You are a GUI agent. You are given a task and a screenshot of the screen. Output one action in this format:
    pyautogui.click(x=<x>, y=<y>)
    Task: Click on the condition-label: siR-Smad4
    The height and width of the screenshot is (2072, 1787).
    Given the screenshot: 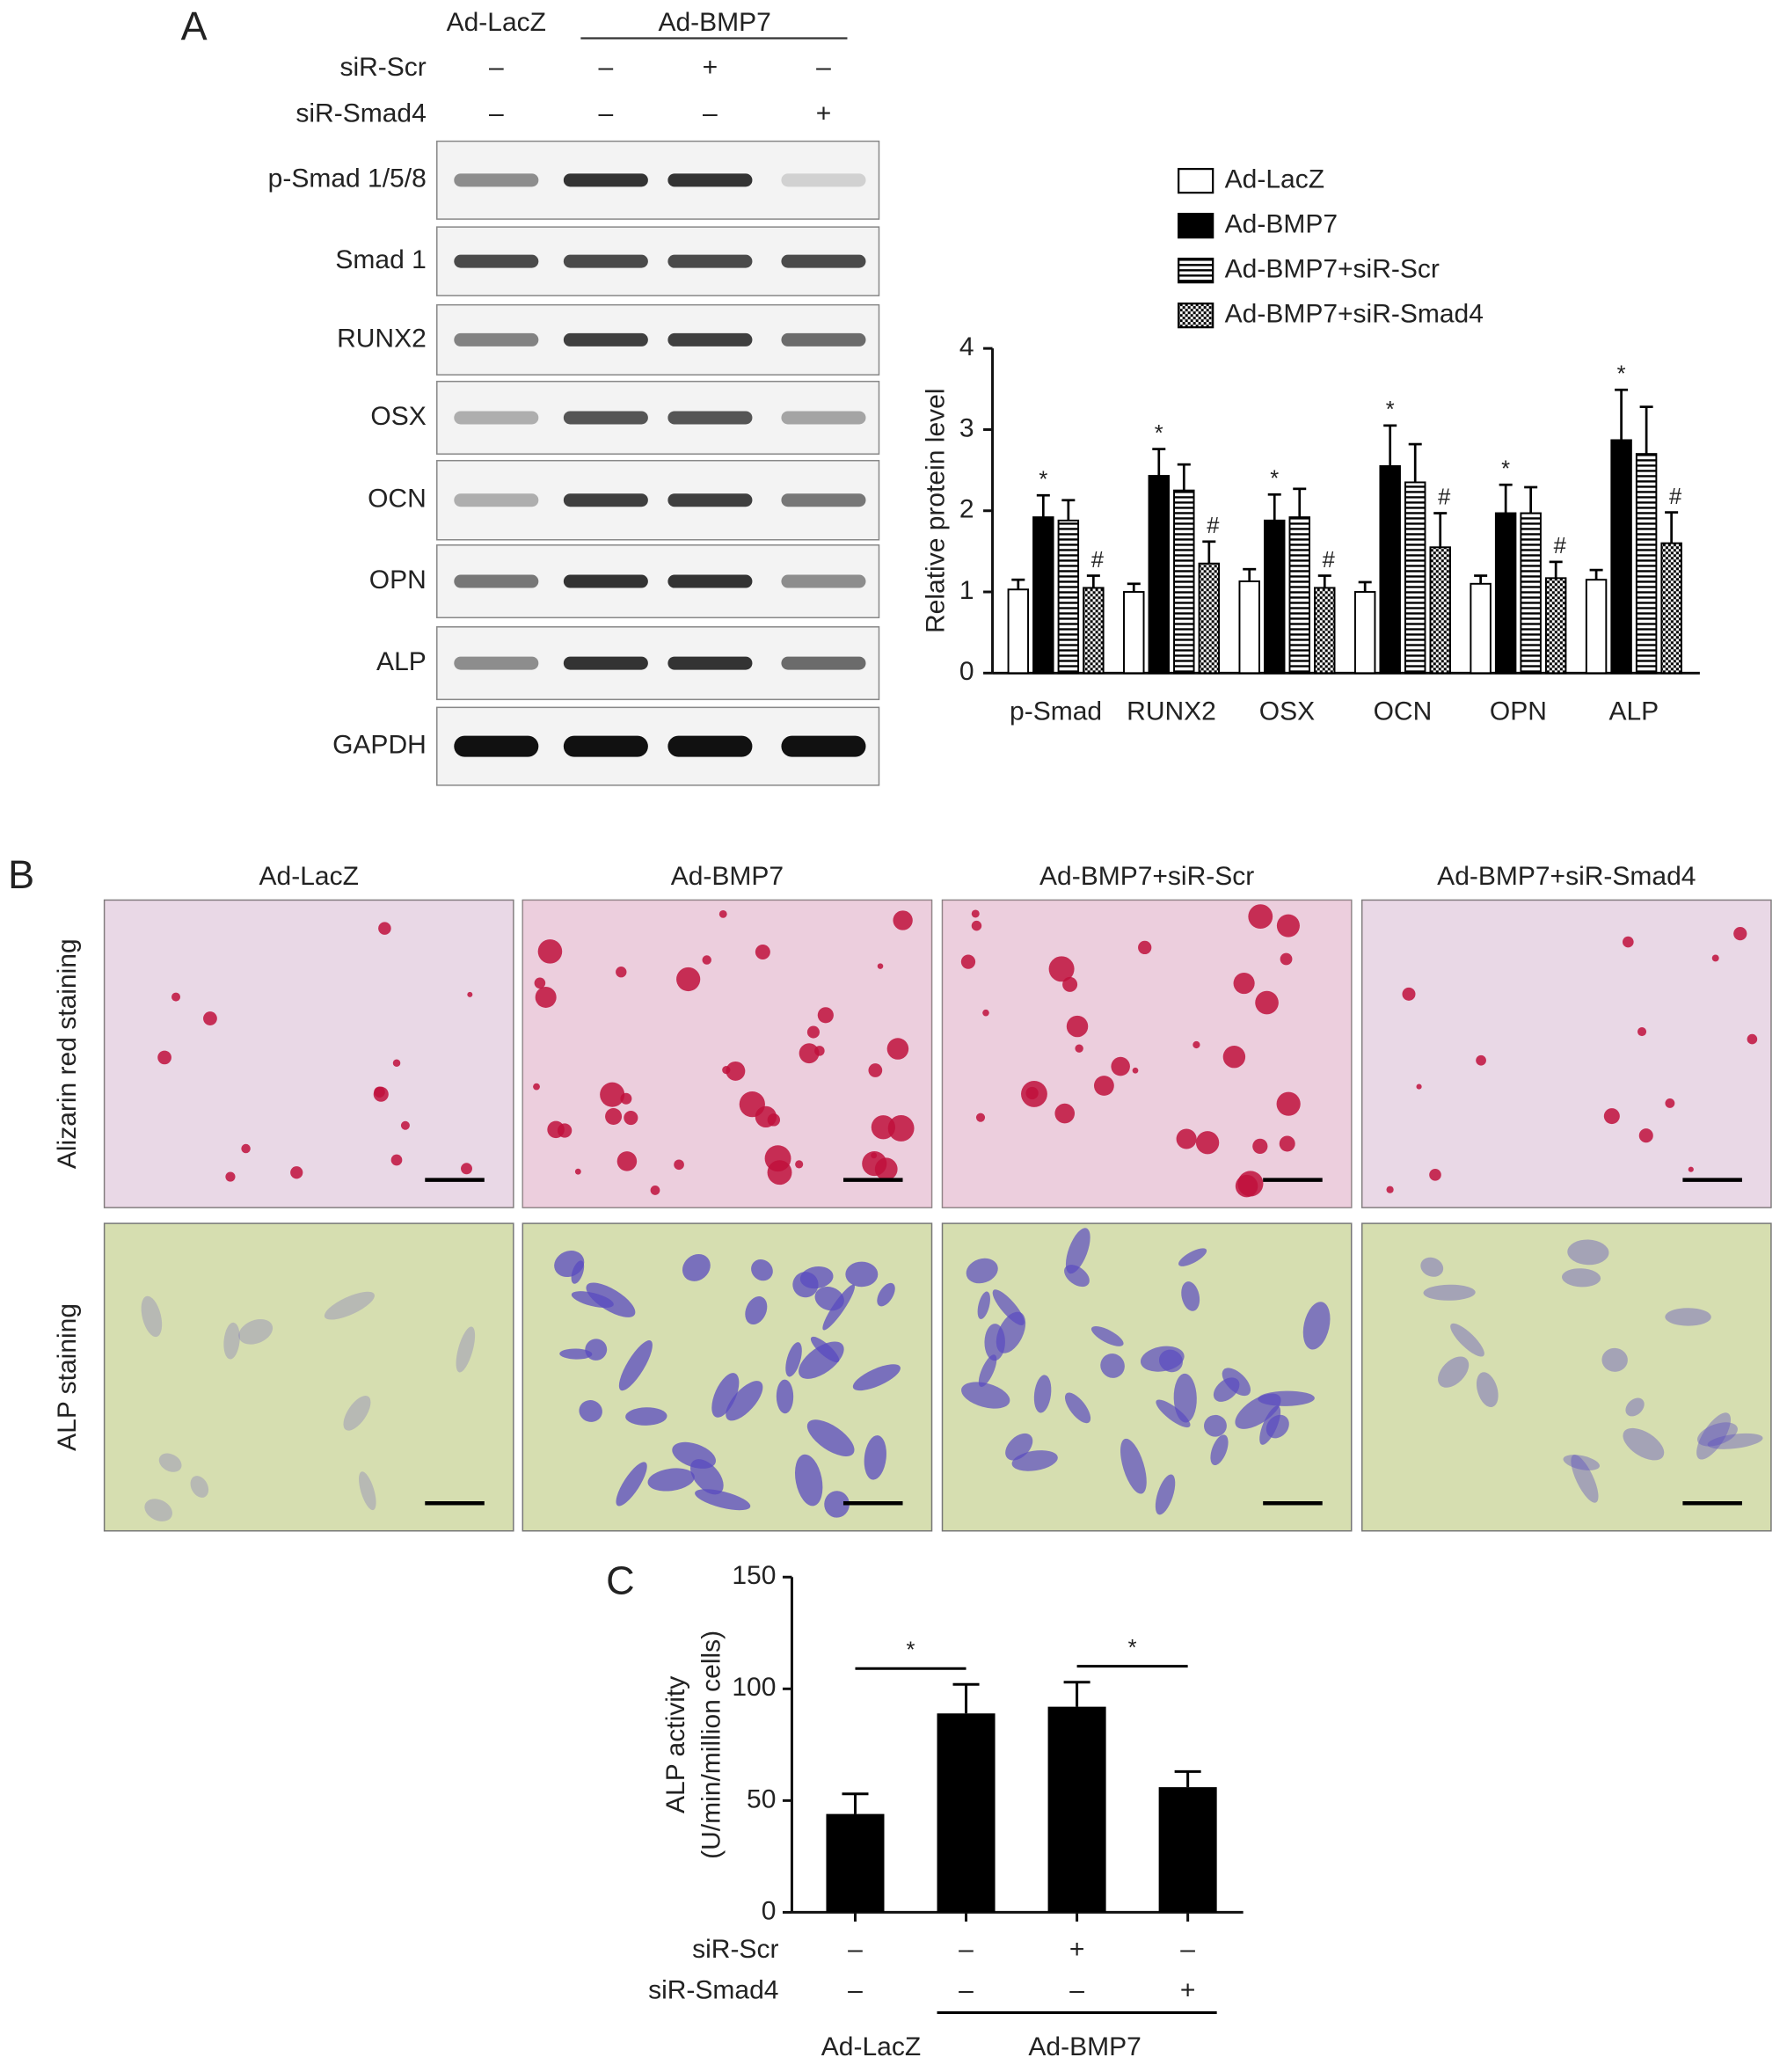 What is the action you would take?
    pyautogui.click(x=360, y=113)
    